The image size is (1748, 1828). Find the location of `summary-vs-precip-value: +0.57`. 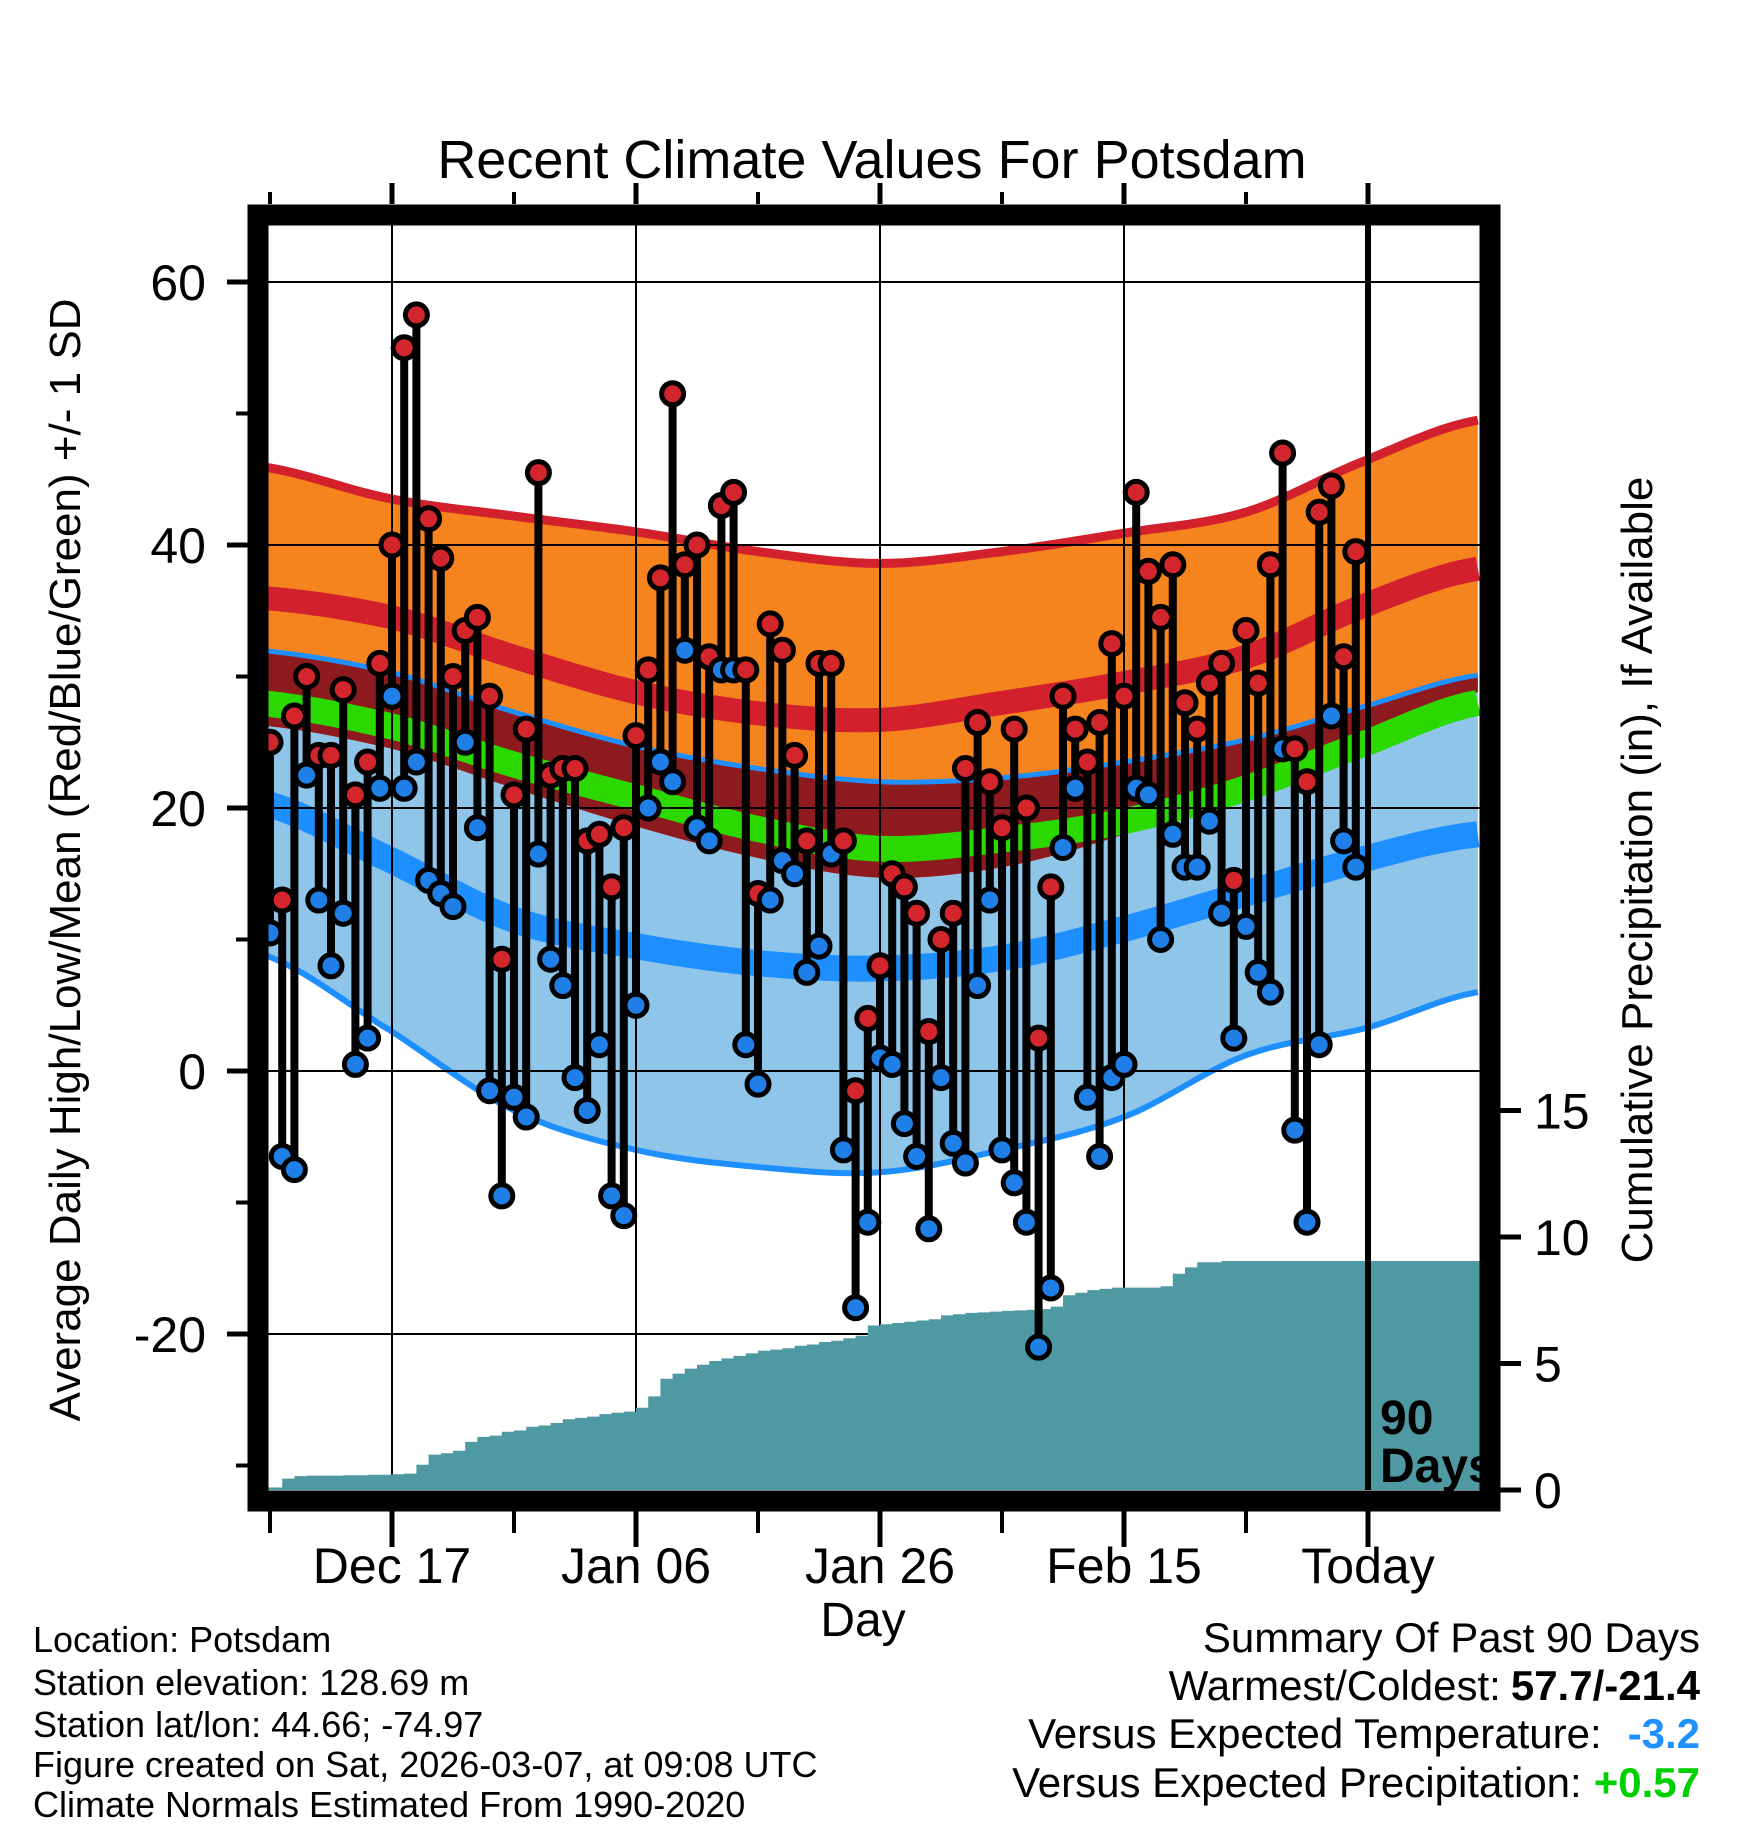

summary-vs-precip-value: +0.57 is located at coordinates (1647, 1782).